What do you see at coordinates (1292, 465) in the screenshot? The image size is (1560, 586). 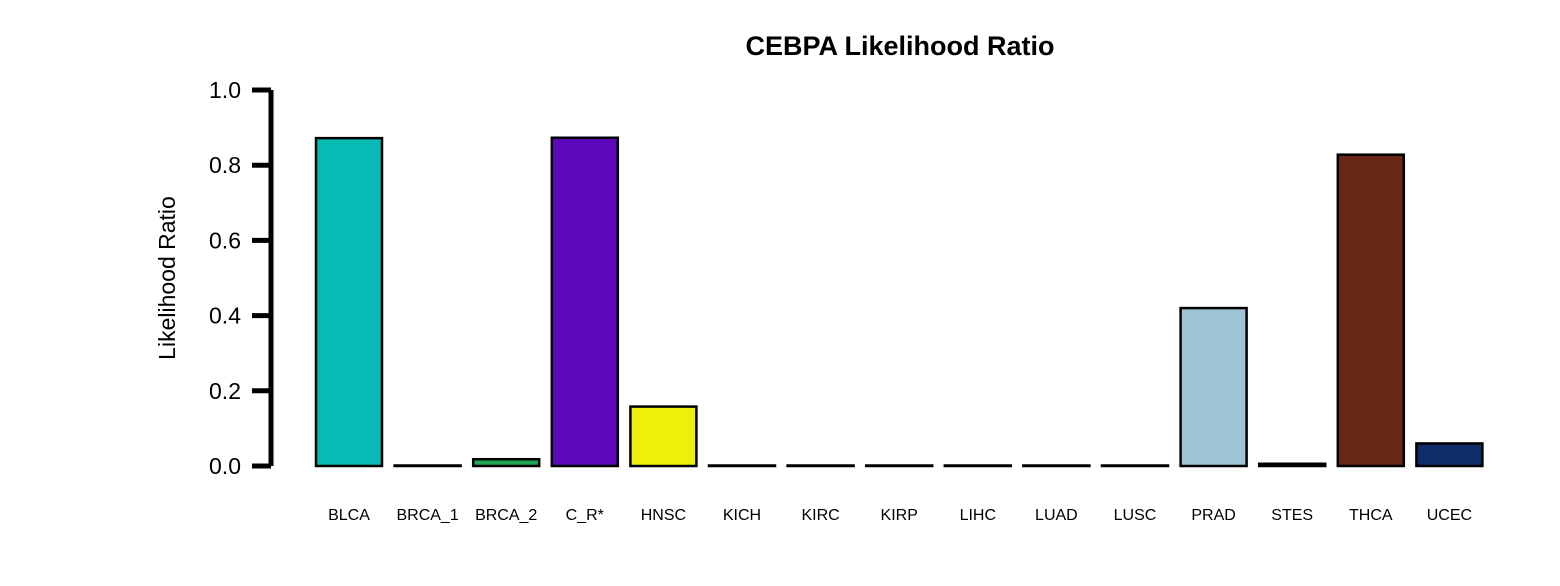 I see `bar-stes` at bounding box center [1292, 465].